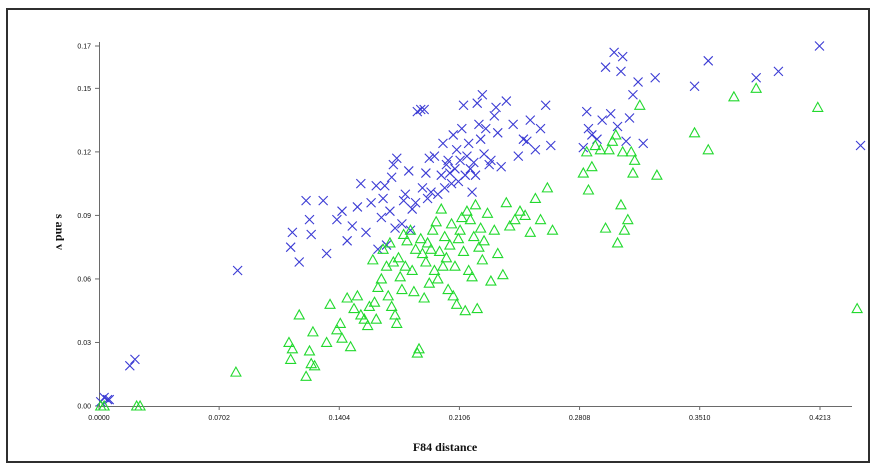 The image size is (877, 468). Describe the element at coordinates (84, 89) in the screenshot. I see `y-tick-label: 0.15` at that location.